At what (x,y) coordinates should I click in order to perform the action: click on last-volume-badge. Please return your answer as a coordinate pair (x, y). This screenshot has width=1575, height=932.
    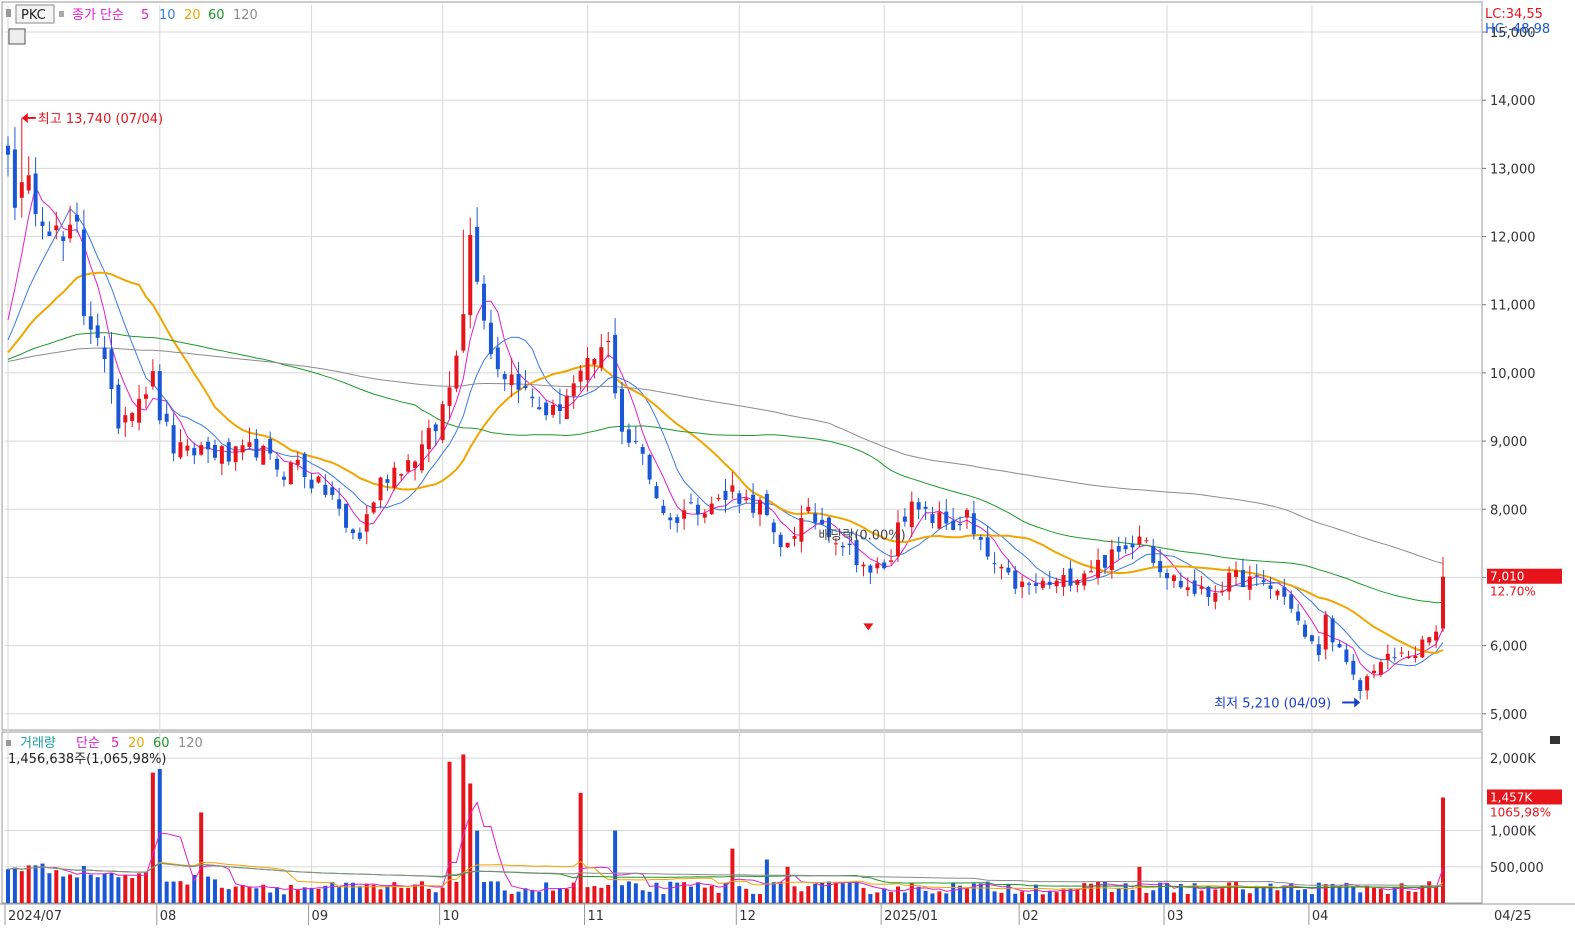
    Looking at the image, I should click on (1524, 797).